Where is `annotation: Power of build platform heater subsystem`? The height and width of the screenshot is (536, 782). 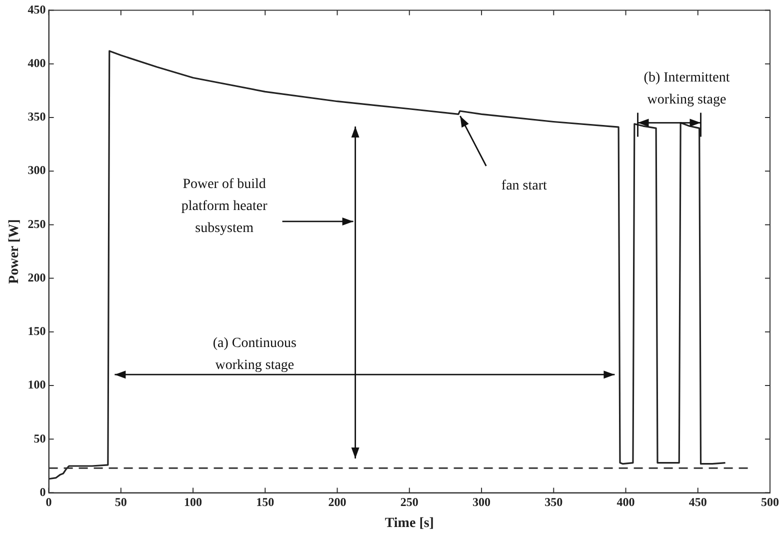 annotation: Power of build platform heater subsystem is located at coordinates (224, 206).